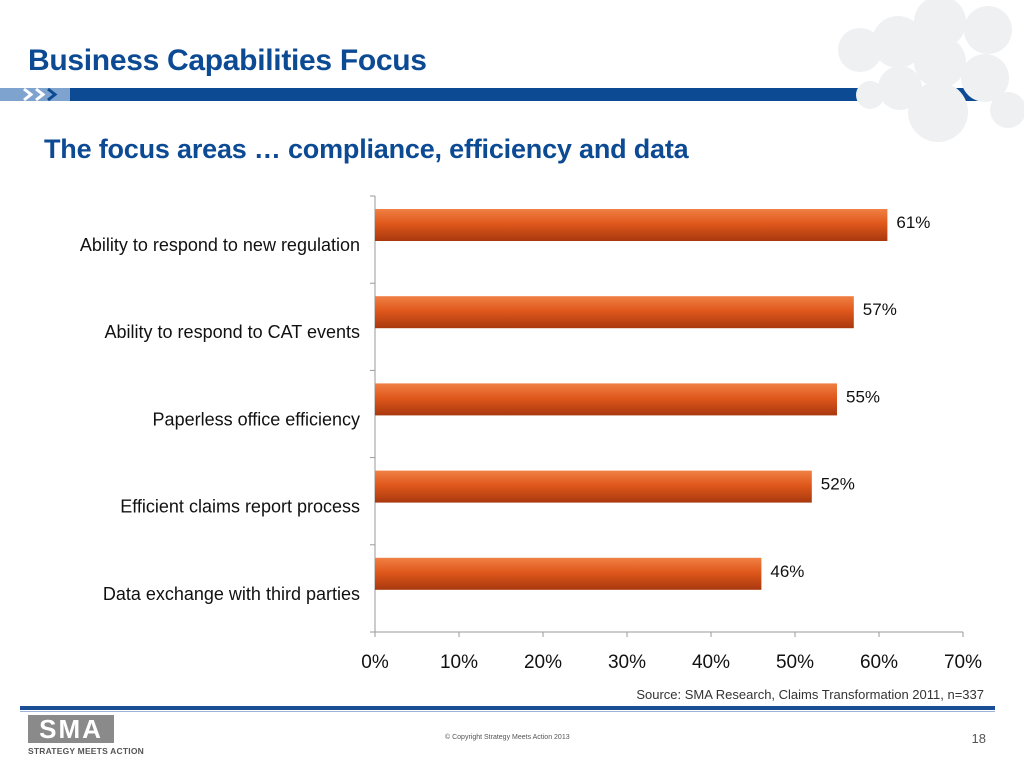 The image size is (1024, 768). I want to click on category-label: Ability to respond to CAT events, so click(232, 332).